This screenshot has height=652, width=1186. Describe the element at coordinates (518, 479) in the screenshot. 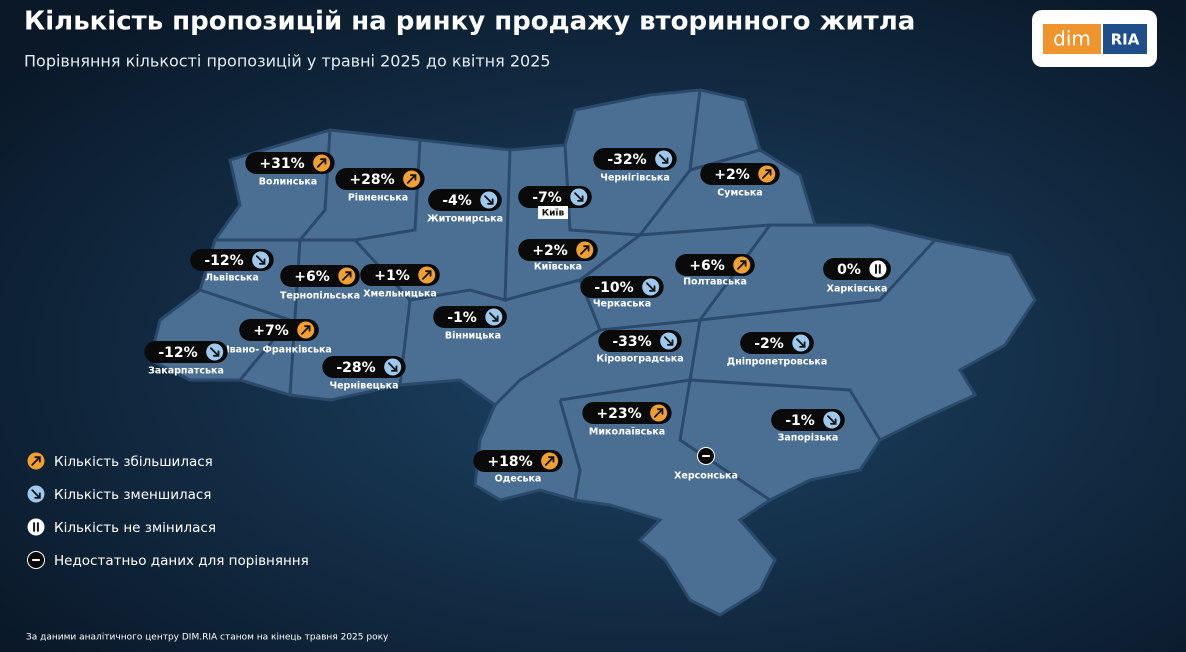

I see `region-label: Одеська` at that location.